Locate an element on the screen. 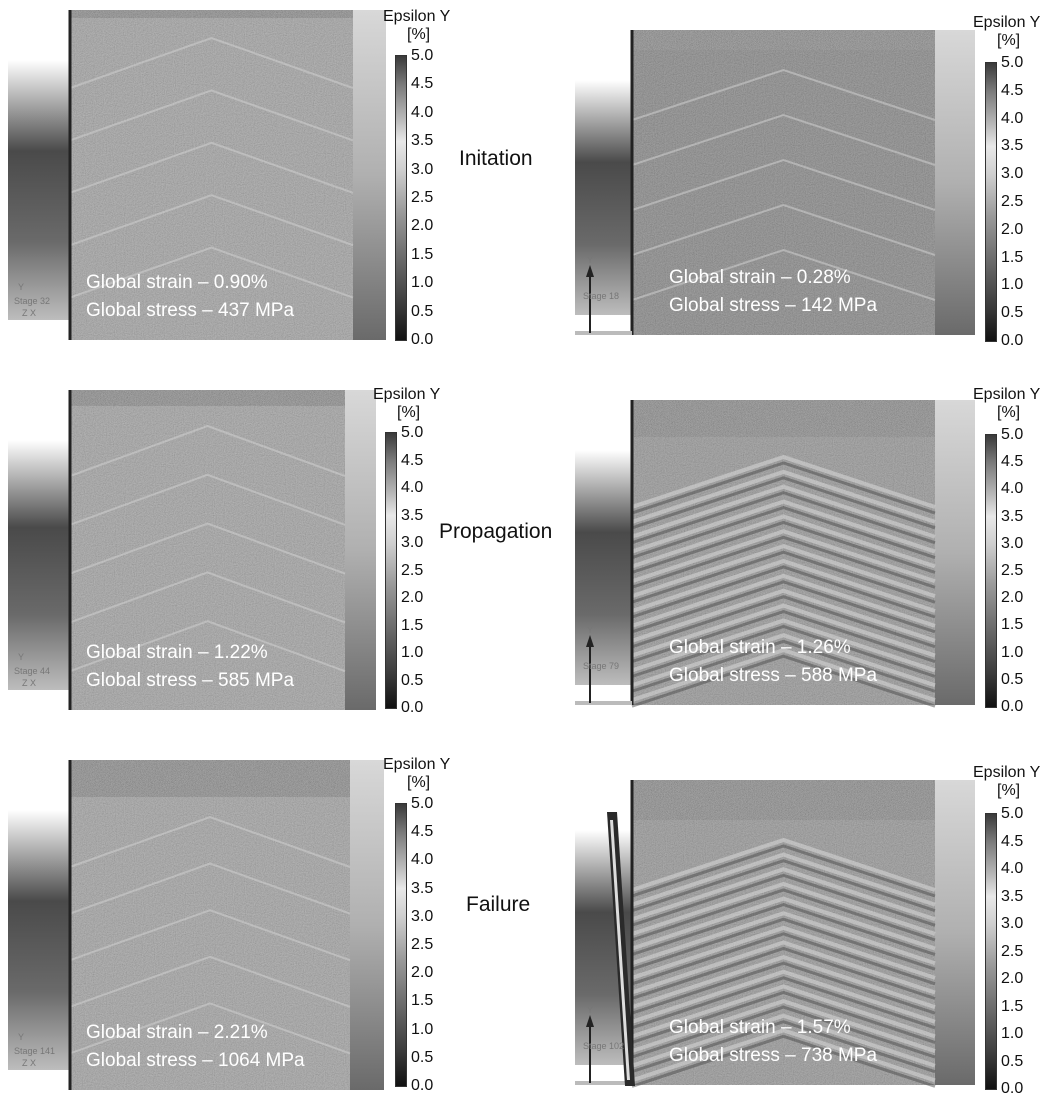 The width and height of the screenshot is (1053, 1097). global-stress-label: Global stress – 738 MPa is located at coordinates (773, 1055).